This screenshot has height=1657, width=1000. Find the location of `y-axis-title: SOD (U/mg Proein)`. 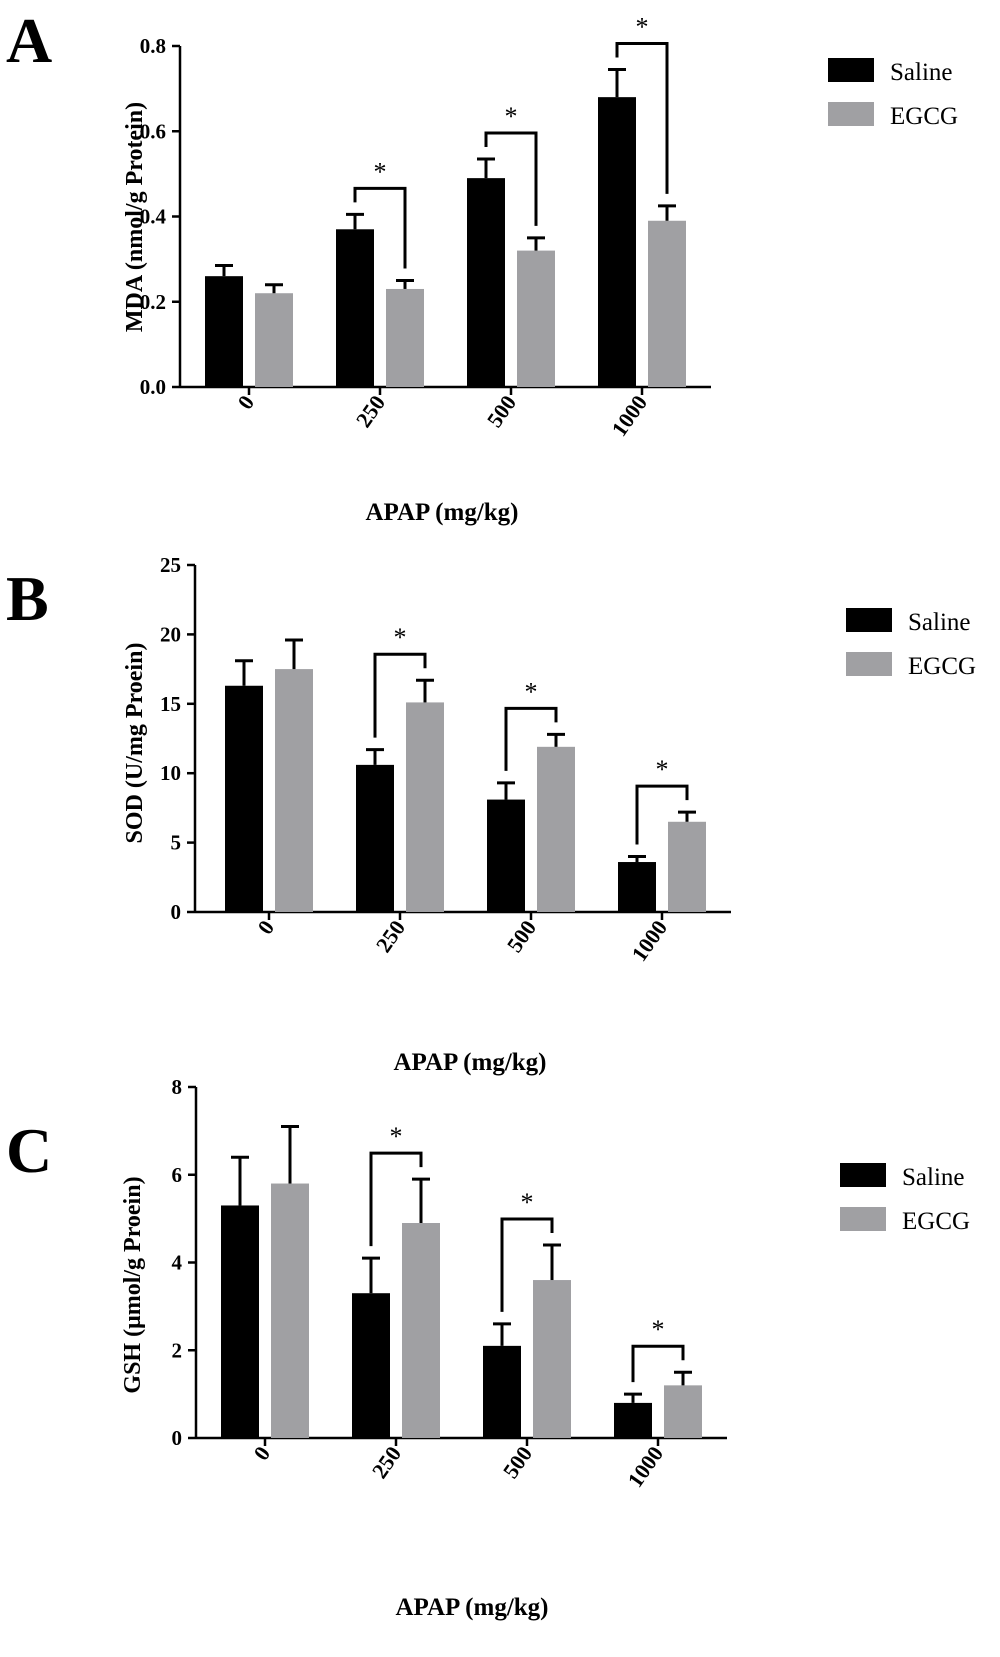

y-axis-title: SOD (U/mg Proein) is located at coordinates (135, 743).